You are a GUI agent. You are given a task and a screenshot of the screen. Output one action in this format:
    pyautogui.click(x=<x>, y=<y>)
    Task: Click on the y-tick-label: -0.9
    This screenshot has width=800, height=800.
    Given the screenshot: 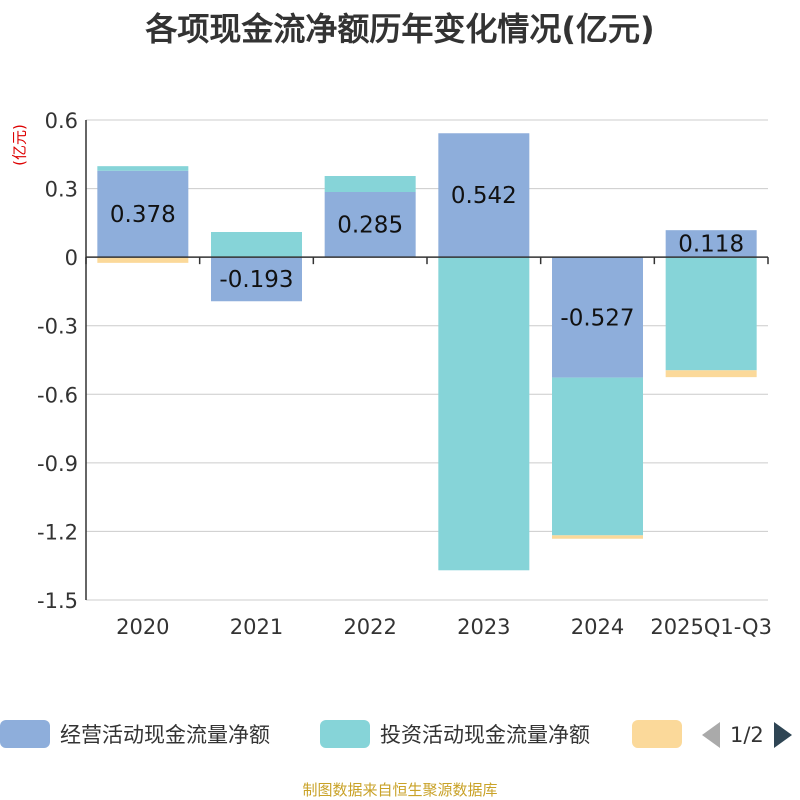 What is the action you would take?
    pyautogui.click(x=57, y=464)
    